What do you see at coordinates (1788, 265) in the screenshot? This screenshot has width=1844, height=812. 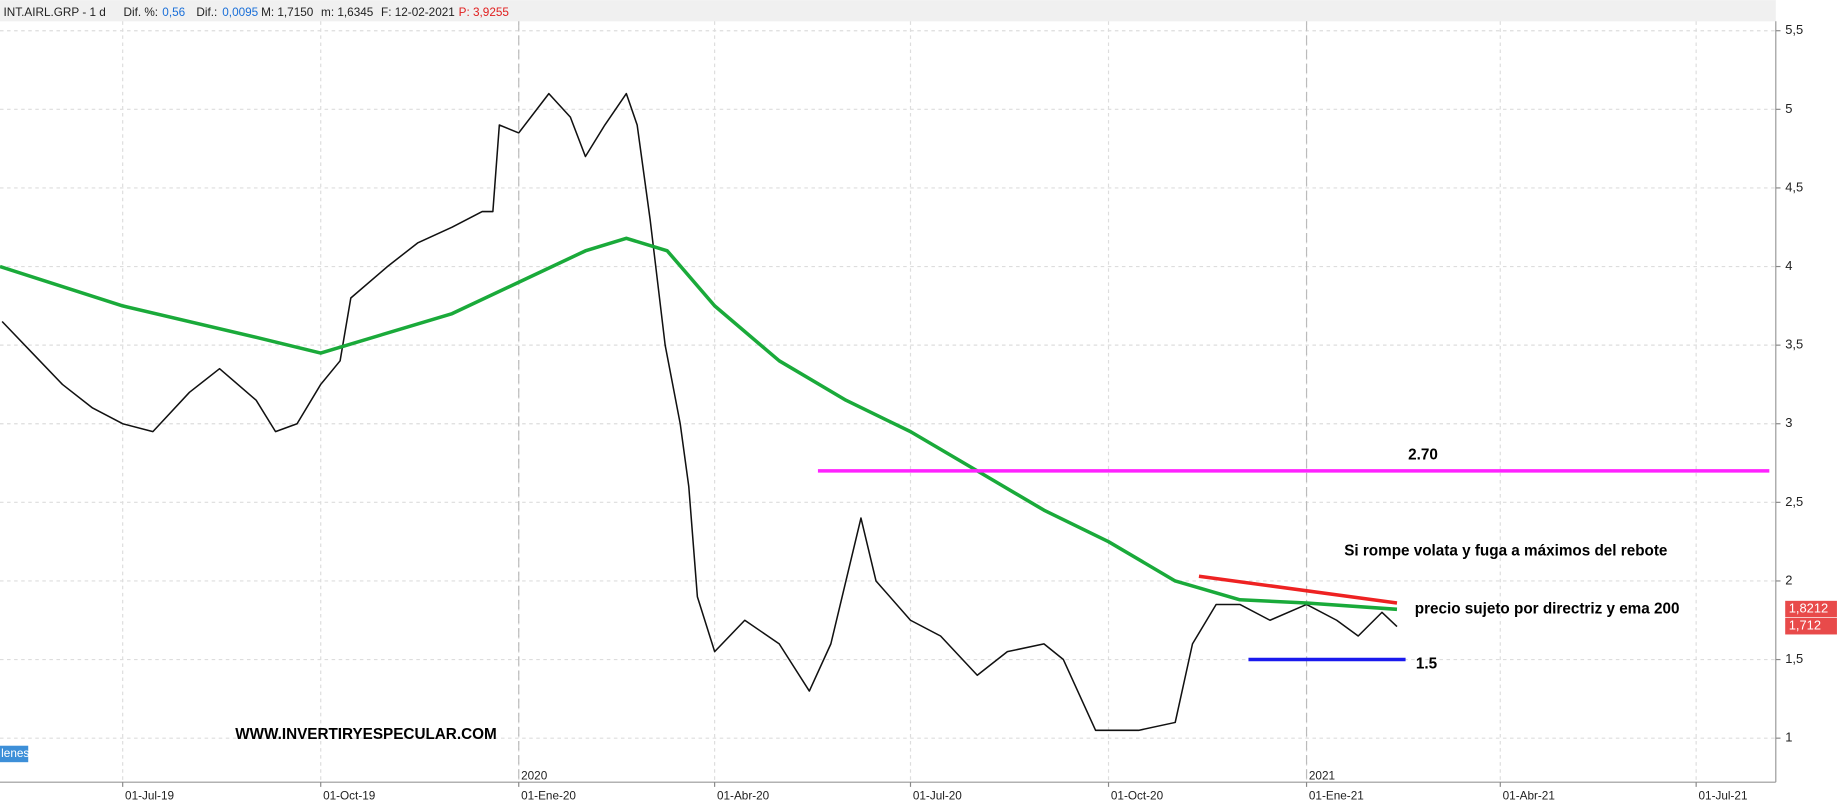 I see `y-tick-label: 4` at bounding box center [1788, 265].